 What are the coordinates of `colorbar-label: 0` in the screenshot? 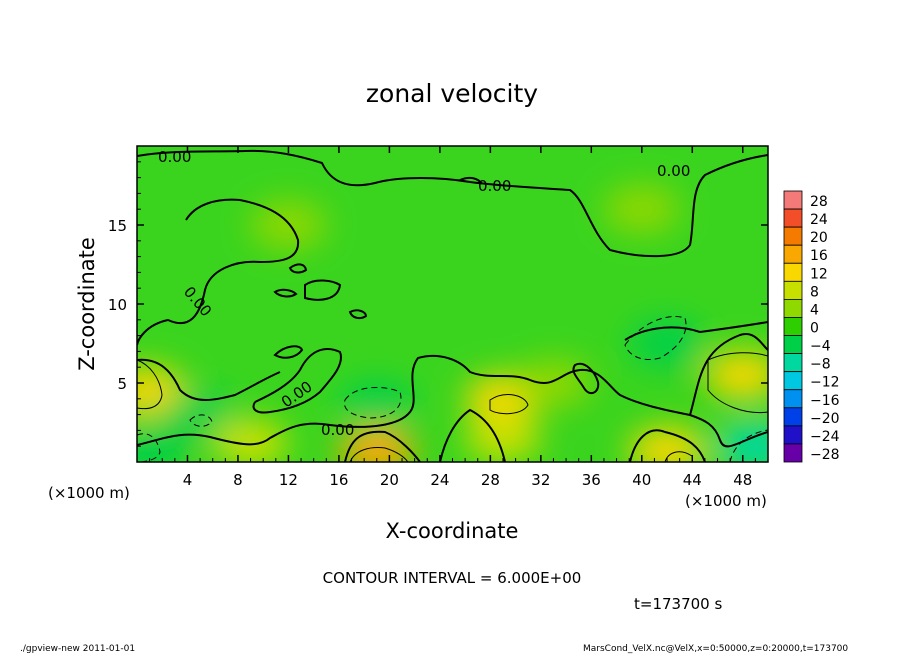 It's located at (814, 329).